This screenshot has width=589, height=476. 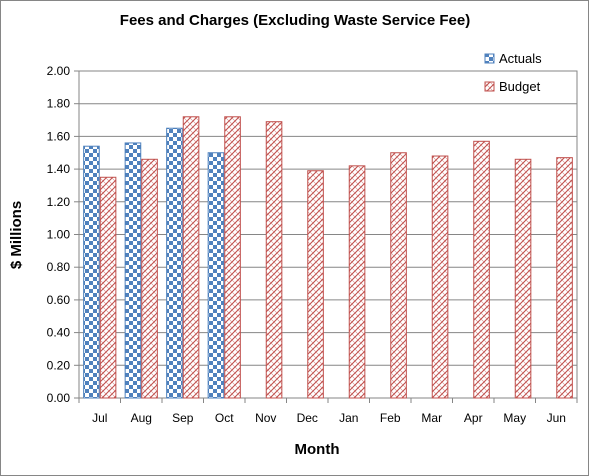 What do you see at coordinates (431, 418) in the screenshot?
I see `x-tick-label: Mar` at bounding box center [431, 418].